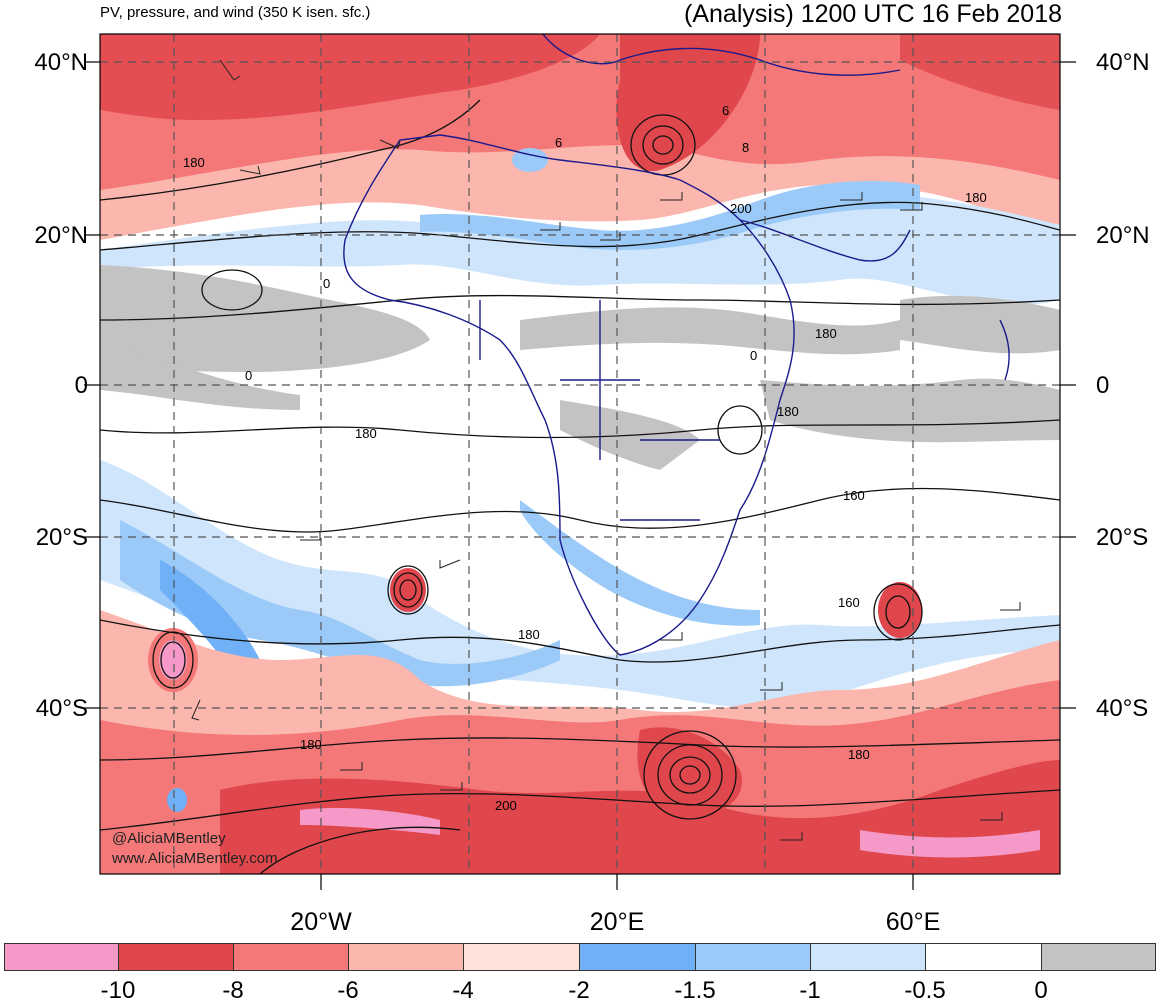  I want to click on lat-label-20n-right: 20°N, so click(1123, 235).